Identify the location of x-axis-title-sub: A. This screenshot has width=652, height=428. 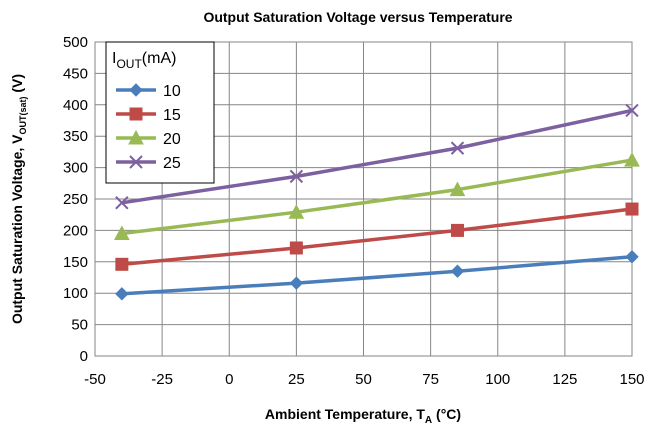
(428, 420).